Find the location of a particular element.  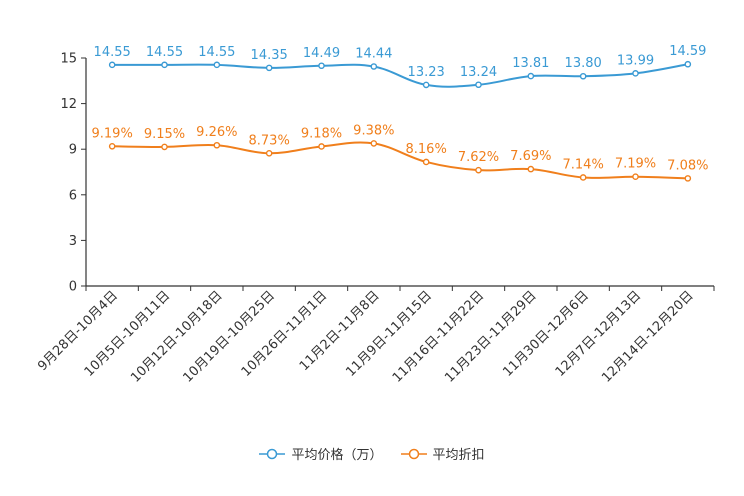

data-label: 13.81 is located at coordinates (530, 63).